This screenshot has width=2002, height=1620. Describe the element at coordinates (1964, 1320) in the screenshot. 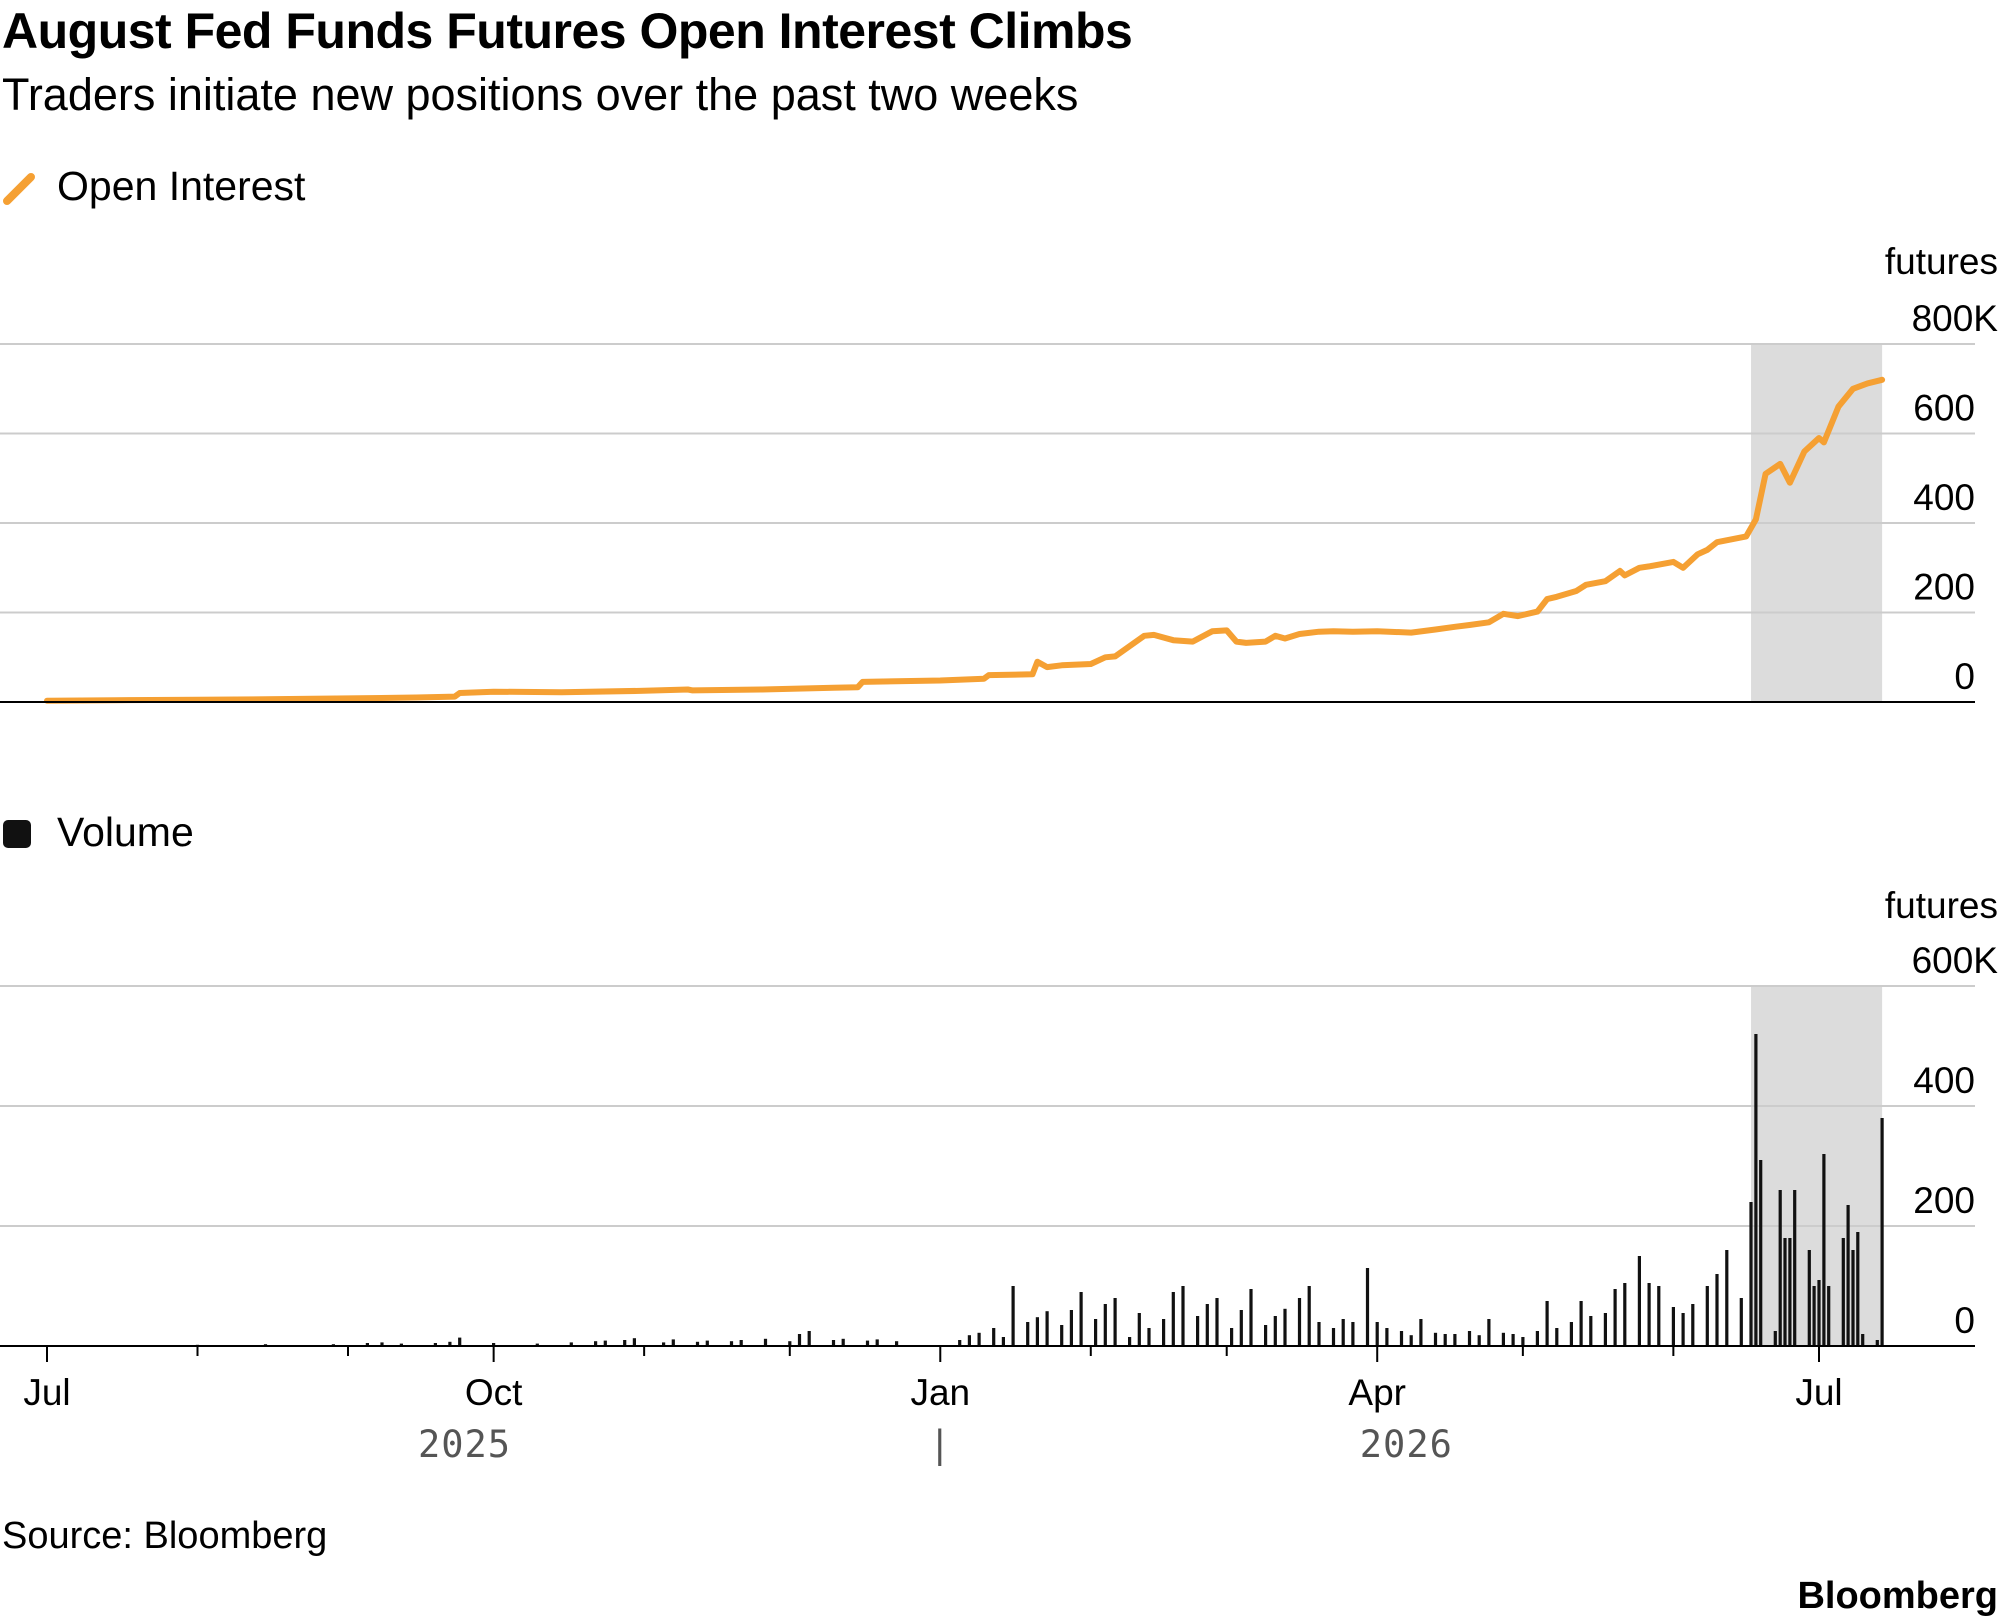

I see `volume-y-tick-label: 0` at that location.